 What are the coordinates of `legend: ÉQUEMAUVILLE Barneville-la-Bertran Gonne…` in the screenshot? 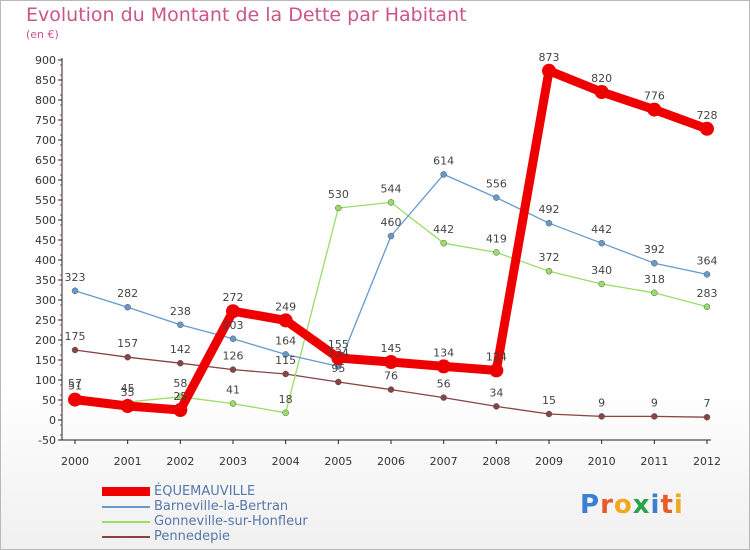 It's located at (232, 514).